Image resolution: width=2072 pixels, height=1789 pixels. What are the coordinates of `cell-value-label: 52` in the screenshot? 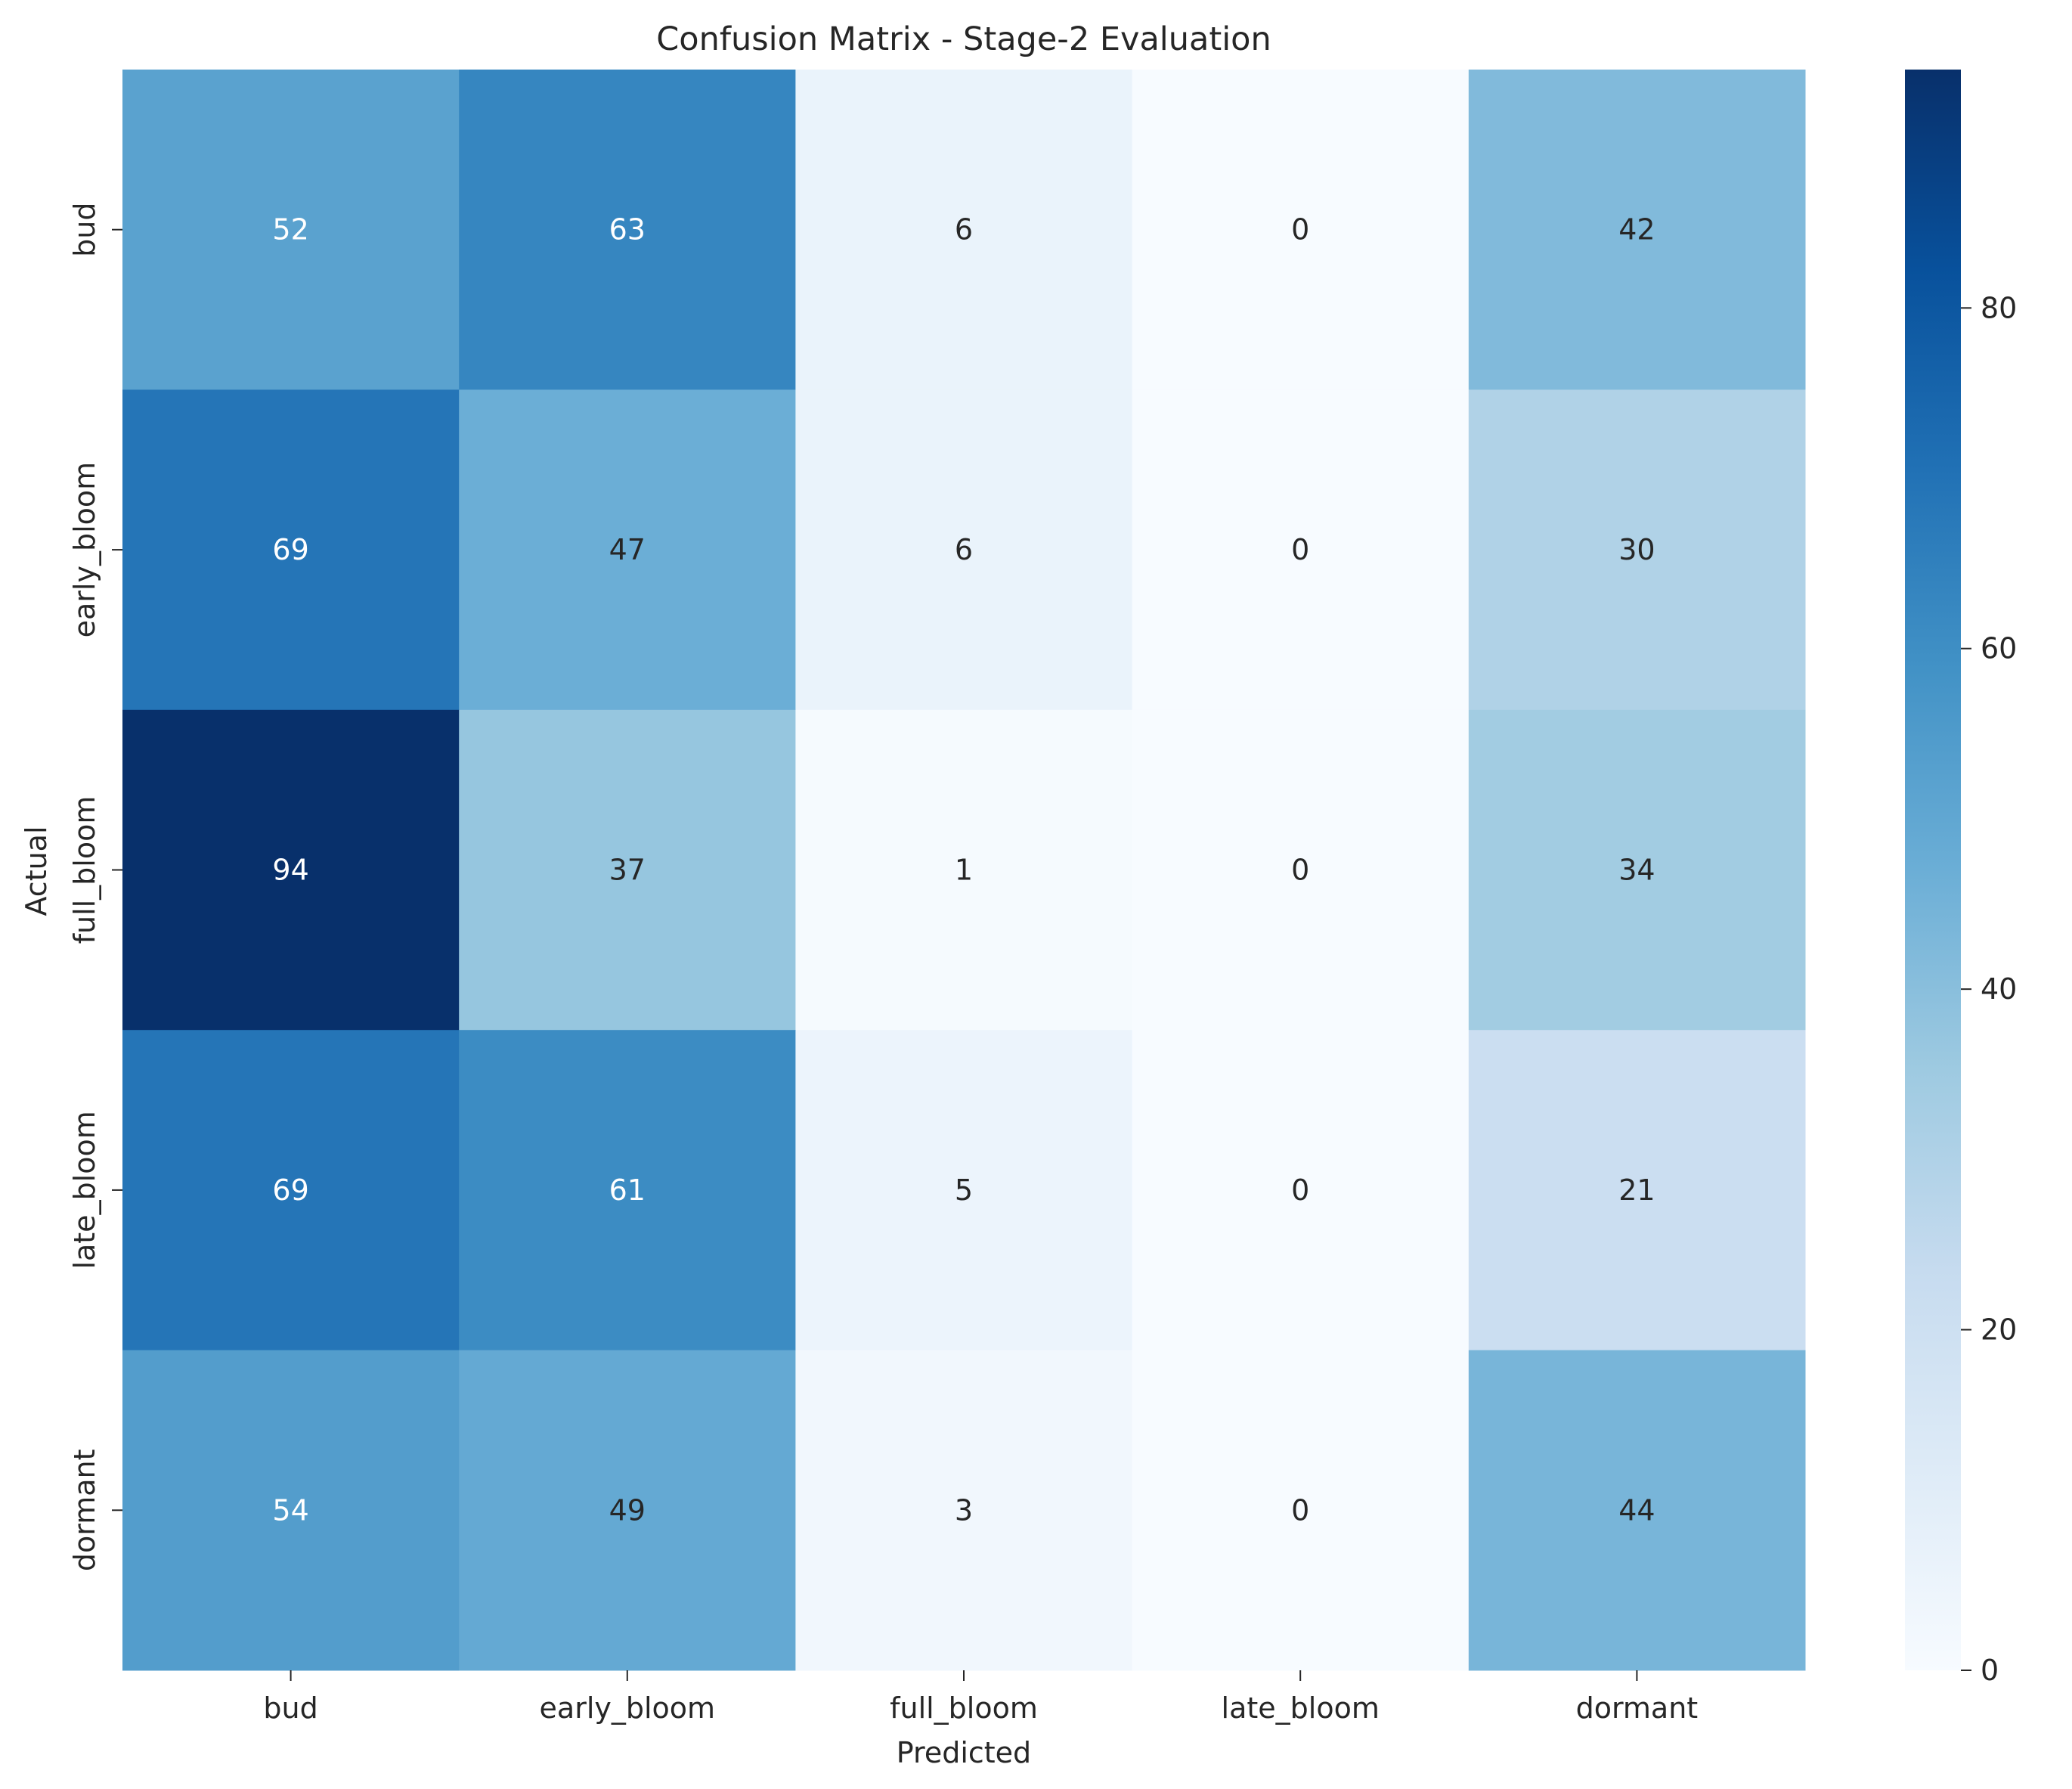 It's located at (290, 229).